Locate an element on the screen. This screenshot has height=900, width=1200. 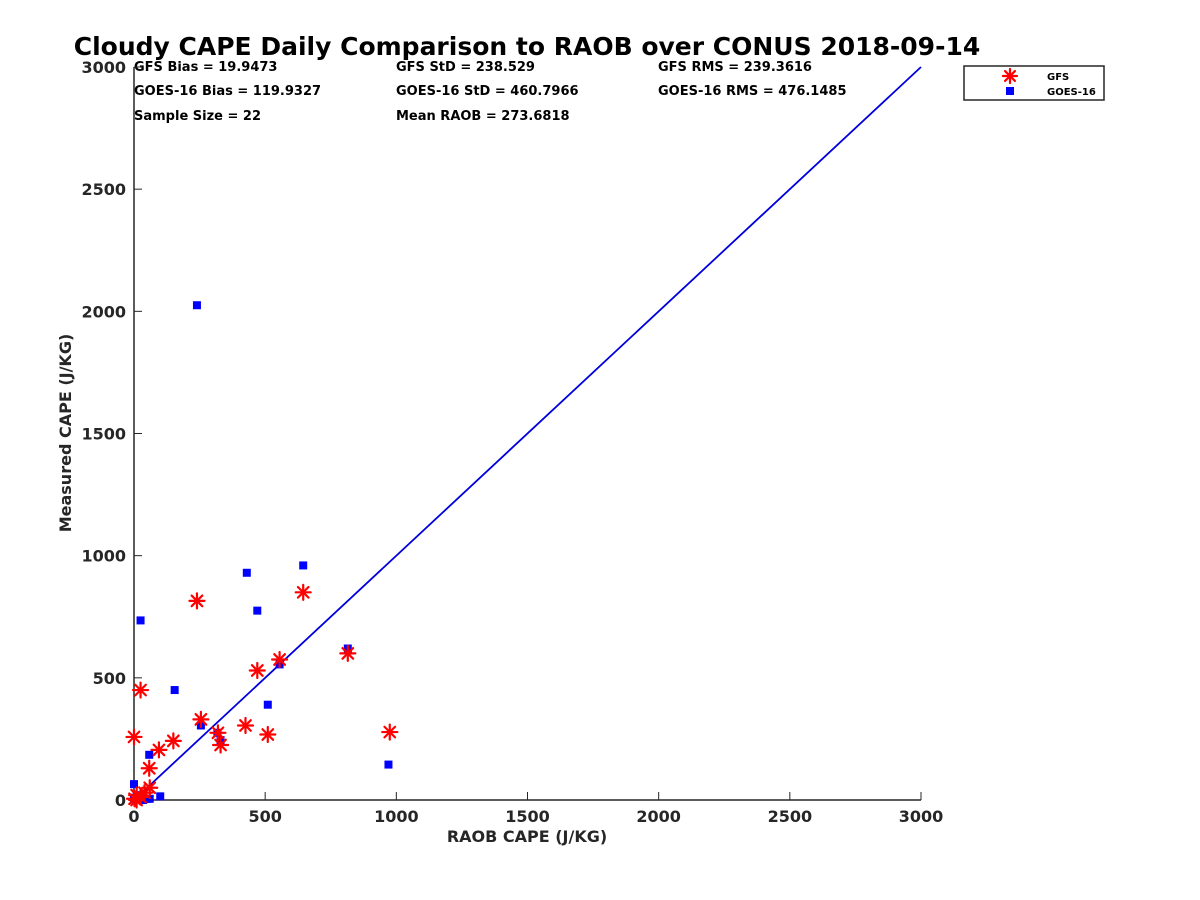
y-tick-label: 2000 is located at coordinates (103, 311).